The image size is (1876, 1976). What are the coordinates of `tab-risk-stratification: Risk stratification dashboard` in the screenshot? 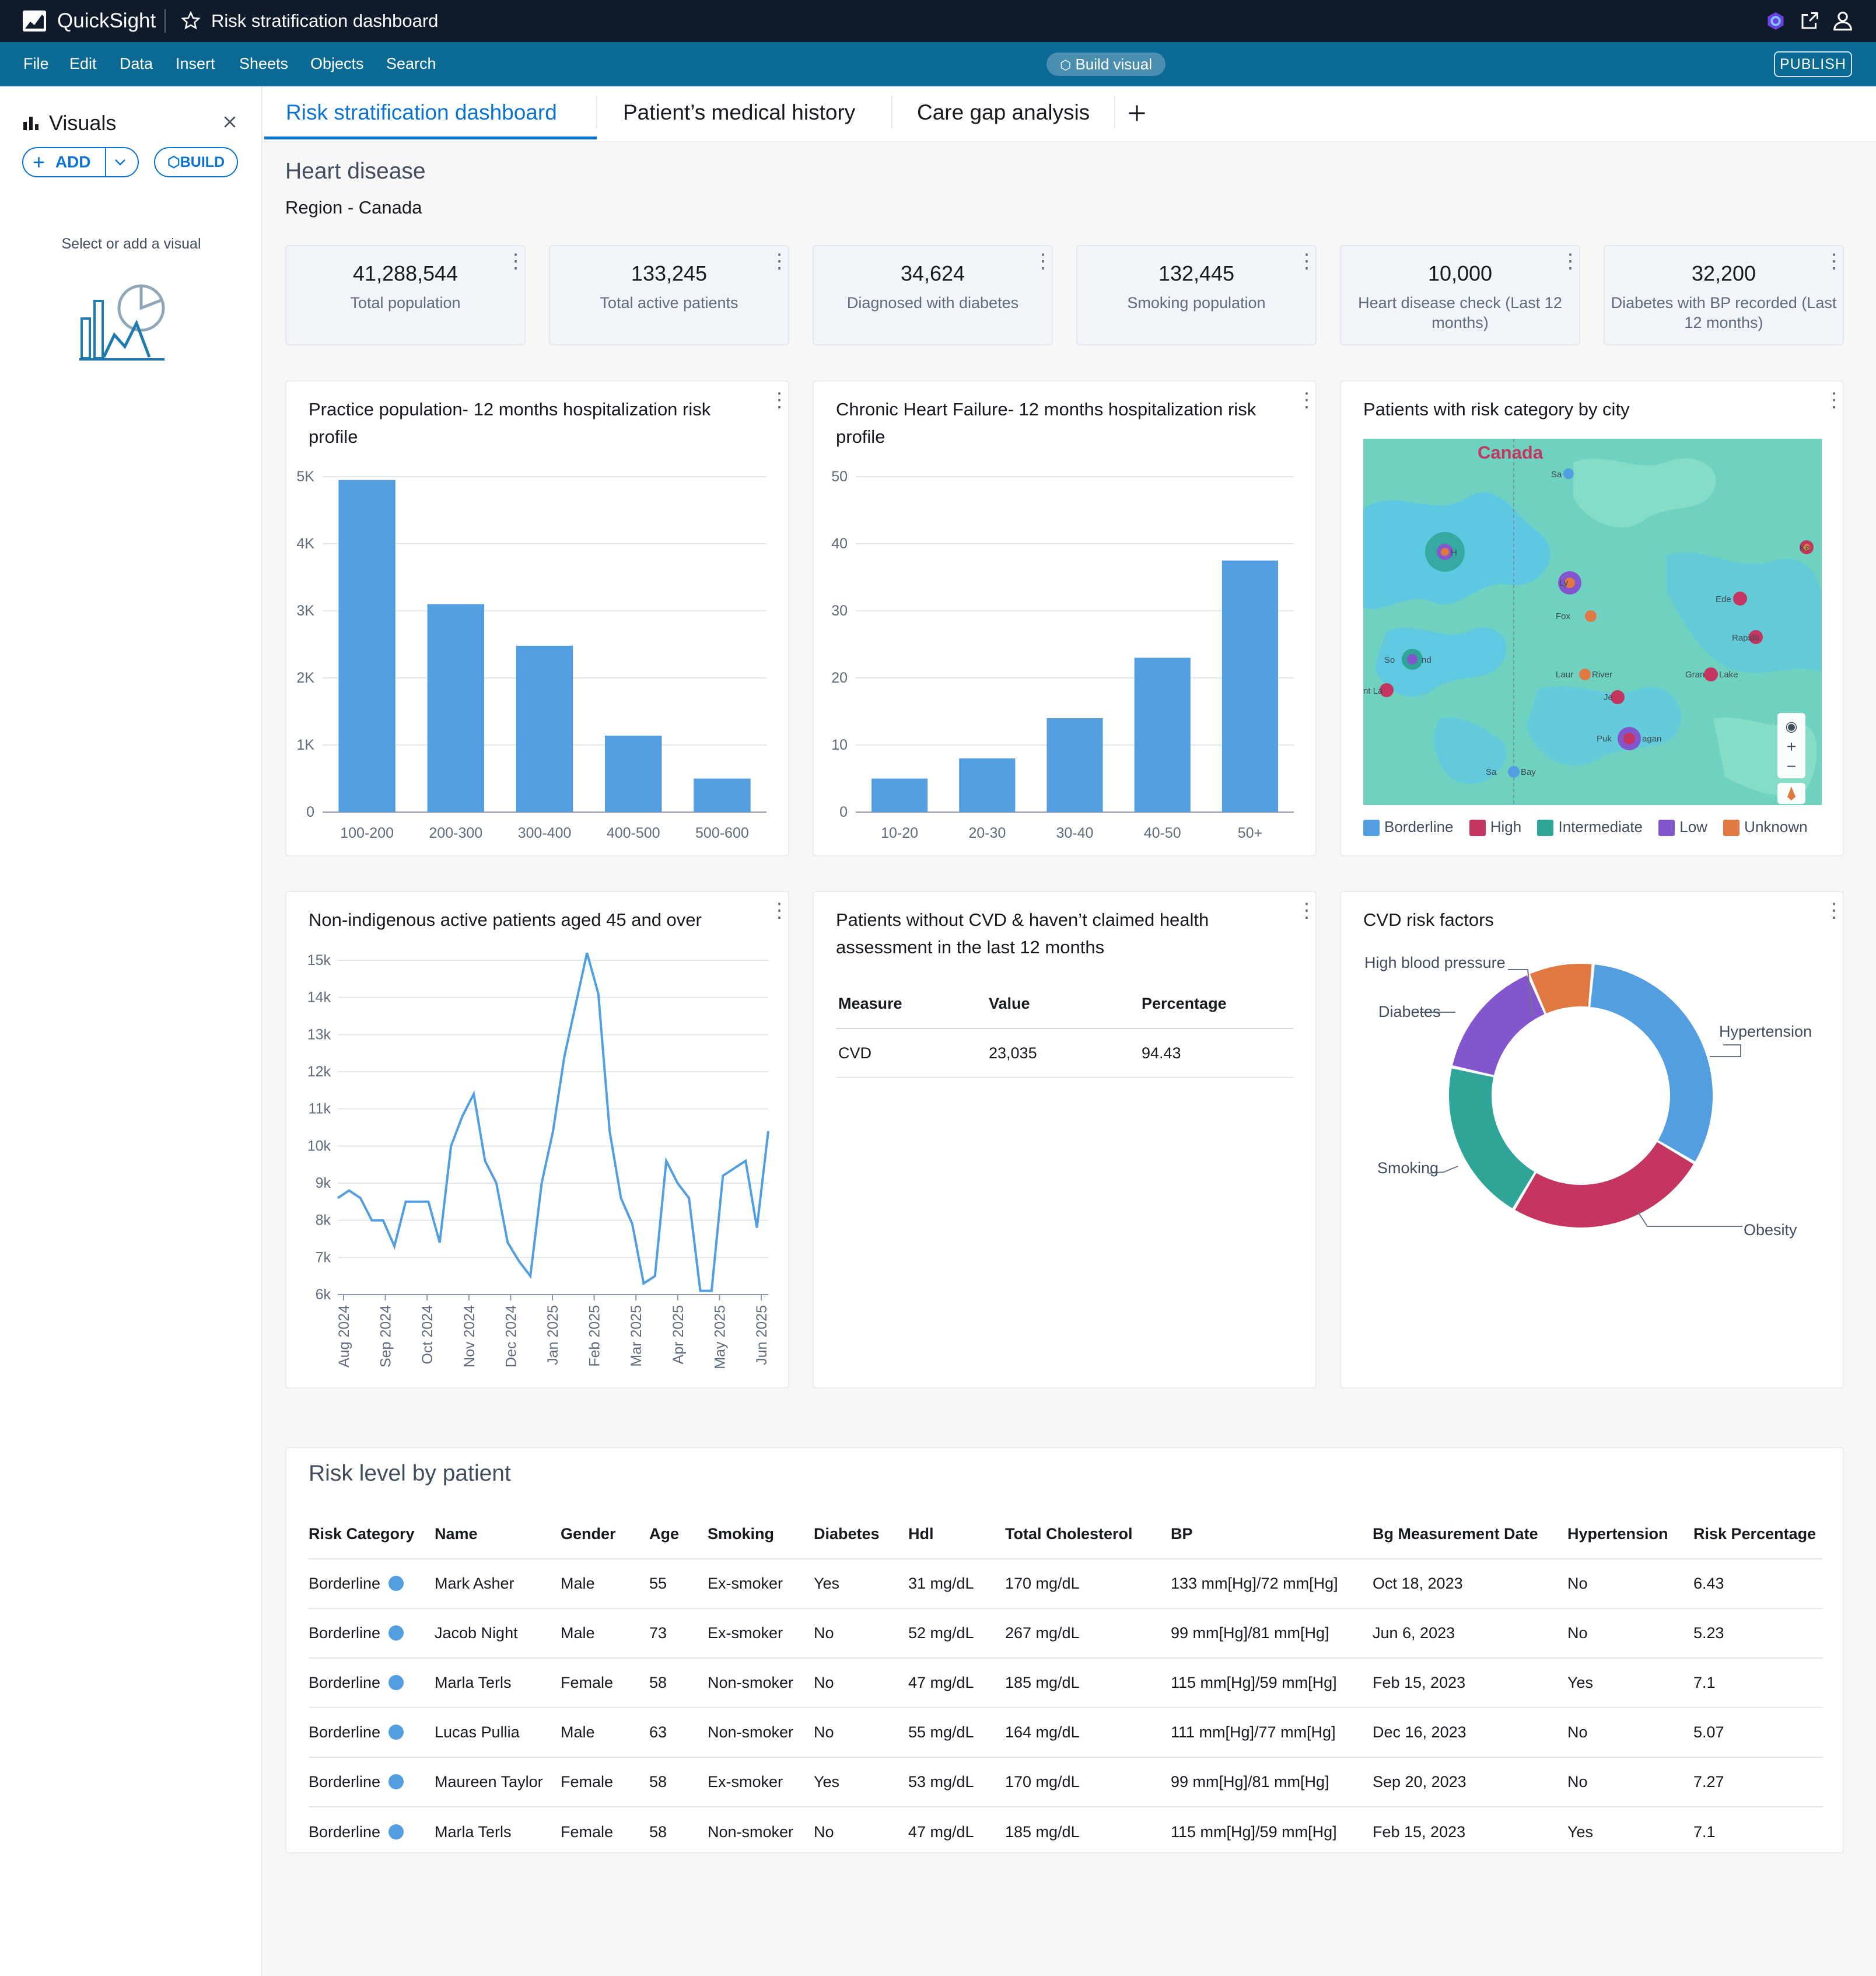 It's located at (421, 112).